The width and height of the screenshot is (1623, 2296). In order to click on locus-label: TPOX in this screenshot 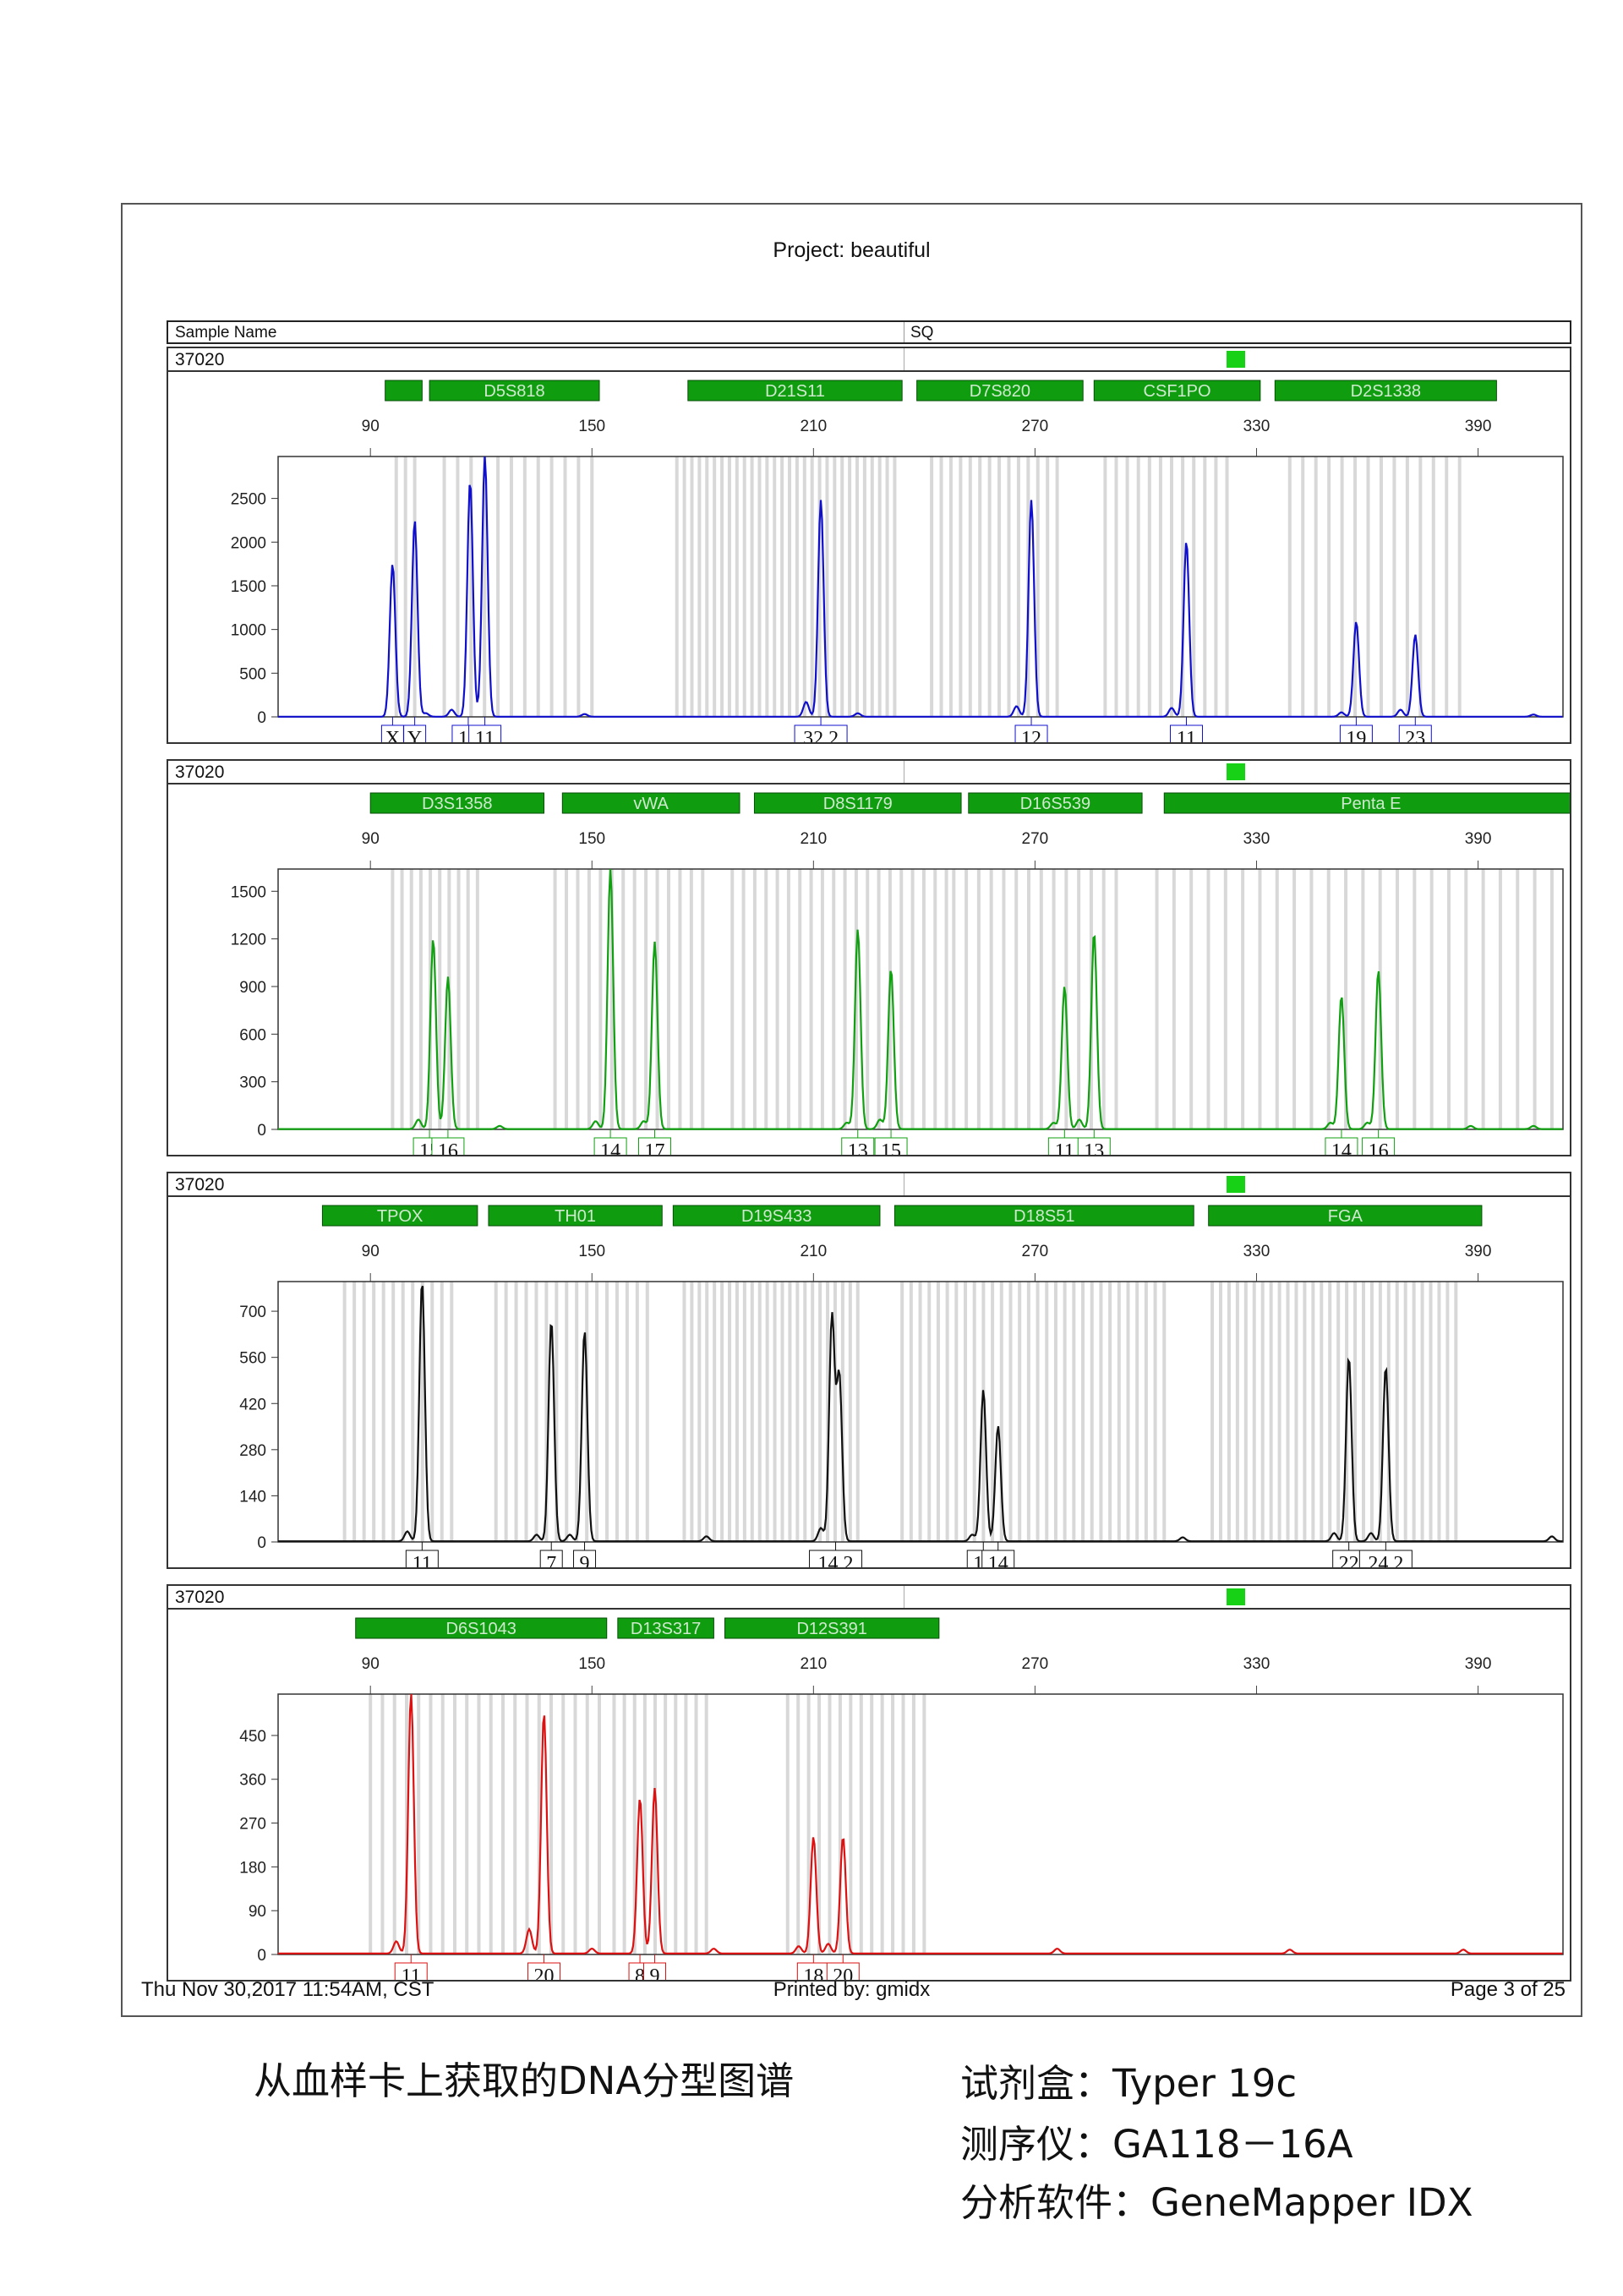, I will do `click(400, 1216)`.